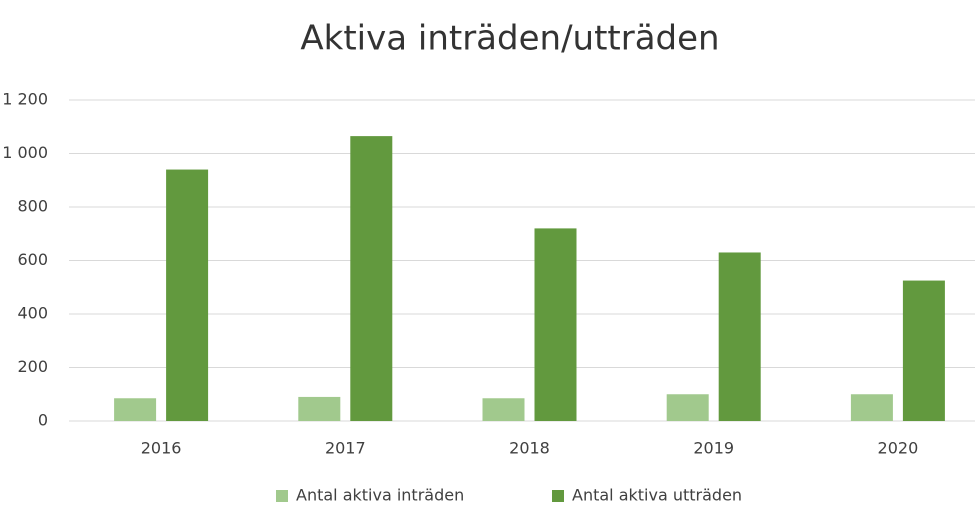 The image size is (975, 506). Describe the element at coordinates (43, 420) in the screenshot. I see `y-tick-label: 0` at that location.